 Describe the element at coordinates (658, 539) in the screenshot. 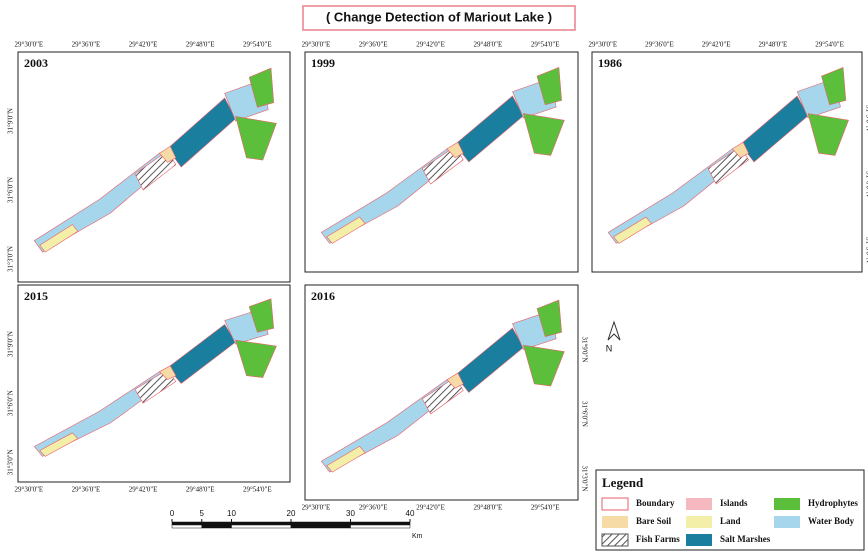

I see `legend-label: Fish Farms` at that location.